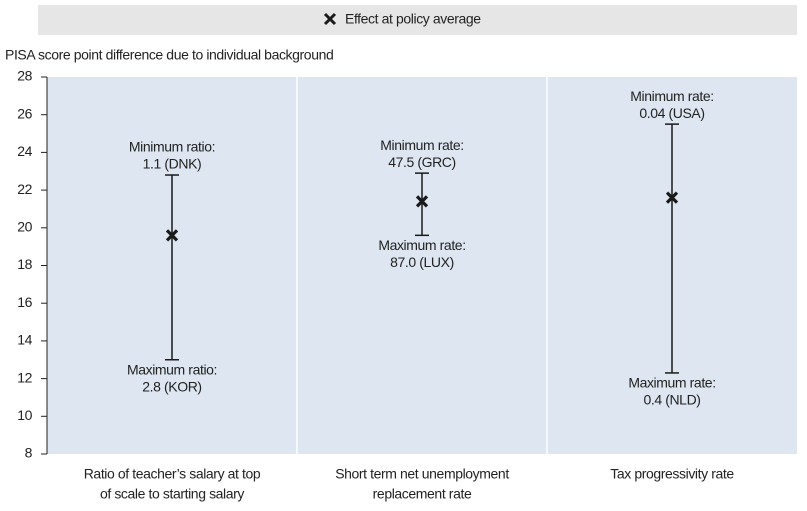 This screenshot has height=511, width=807. Describe the element at coordinates (330, 19) in the screenshot. I see `legend-marker` at that location.